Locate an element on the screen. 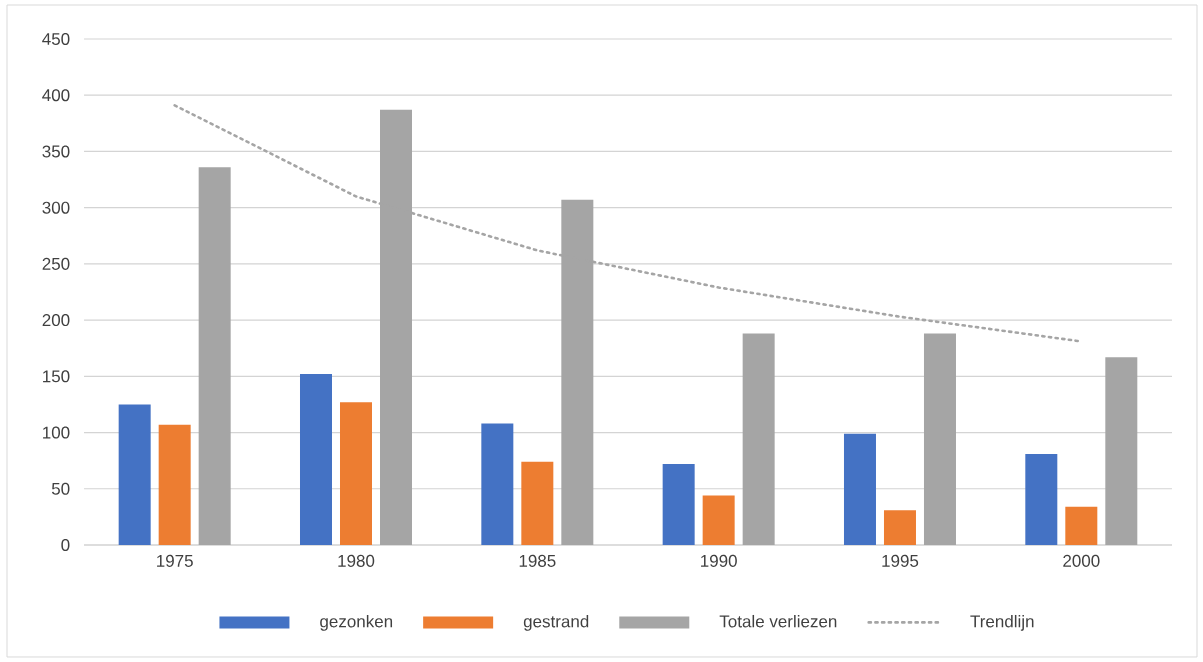 Image resolution: width=1203 pixels, height=662 pixels. x-tick-label: 1980 is located at coordinates (356, 560).